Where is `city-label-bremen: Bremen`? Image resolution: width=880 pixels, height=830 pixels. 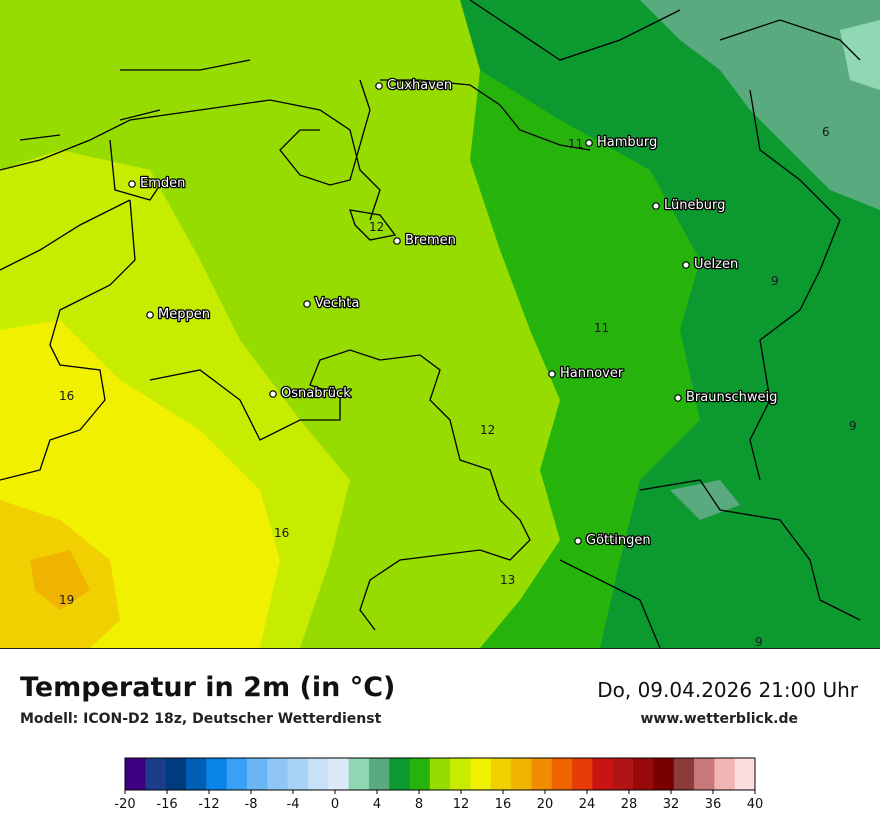
city-label-bremen: Bremen is located at coordinates (430, 240).